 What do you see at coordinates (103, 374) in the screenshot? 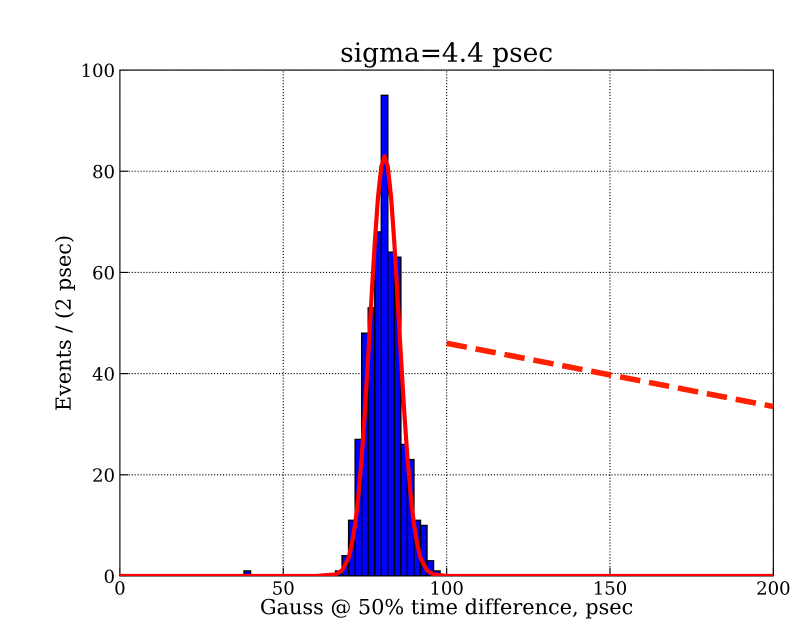
I see `y-tick-label: 40` at bounding box center [103, 374].